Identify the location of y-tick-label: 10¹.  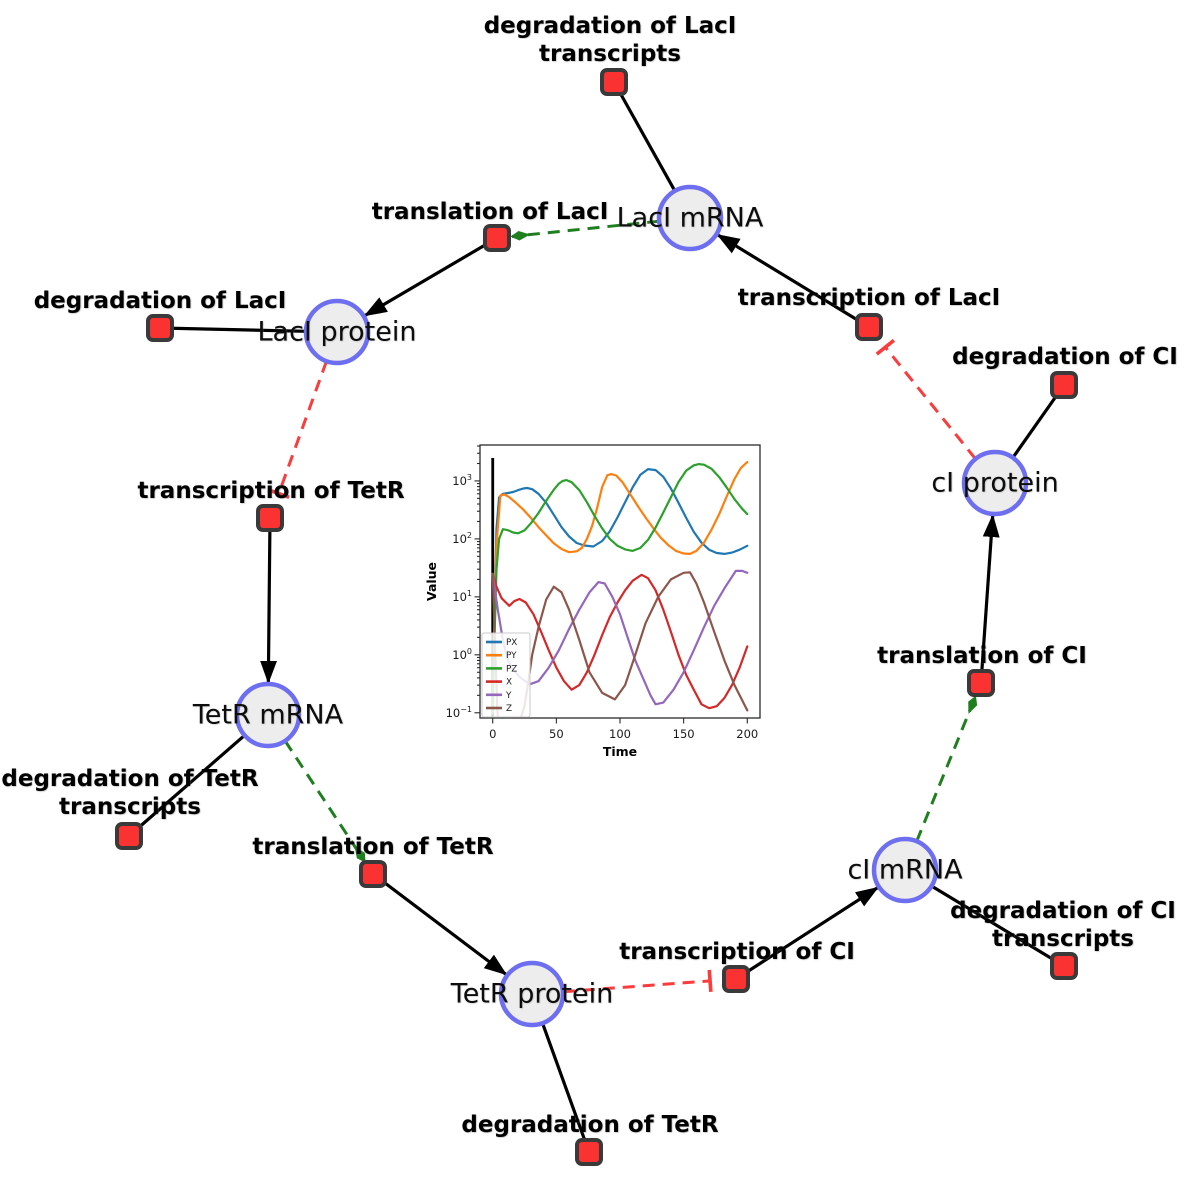
(462, 596).